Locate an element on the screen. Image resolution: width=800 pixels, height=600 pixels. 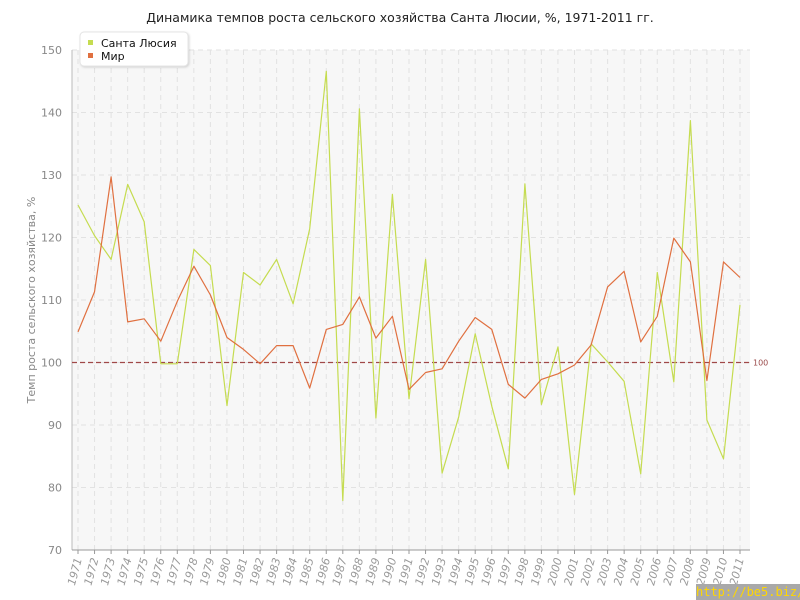
y-tick-label: 110 is located at coordinates (51, 300).